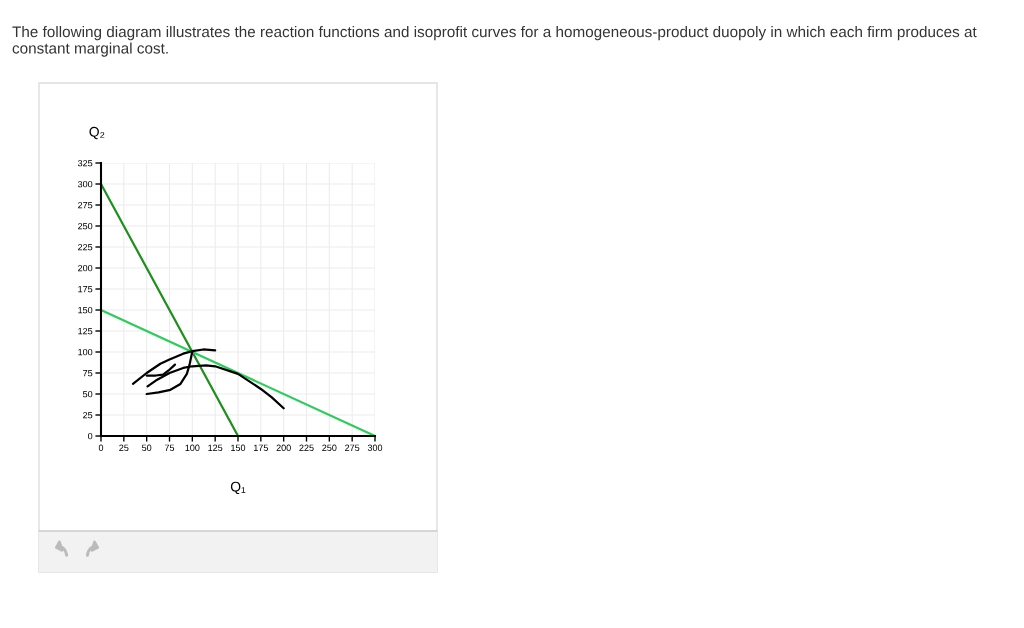  I want to click on x-tick-label: 150, so click(238, 447).